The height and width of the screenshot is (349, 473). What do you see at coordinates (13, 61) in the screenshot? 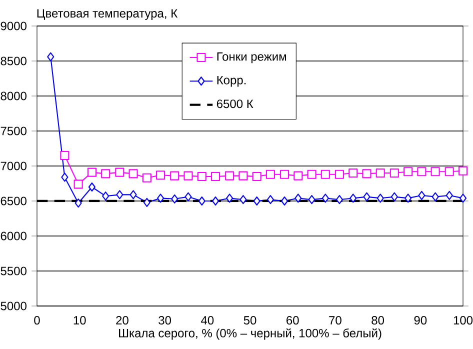
I see `y-tick-label: 8500` at bounding box center [13, 61].